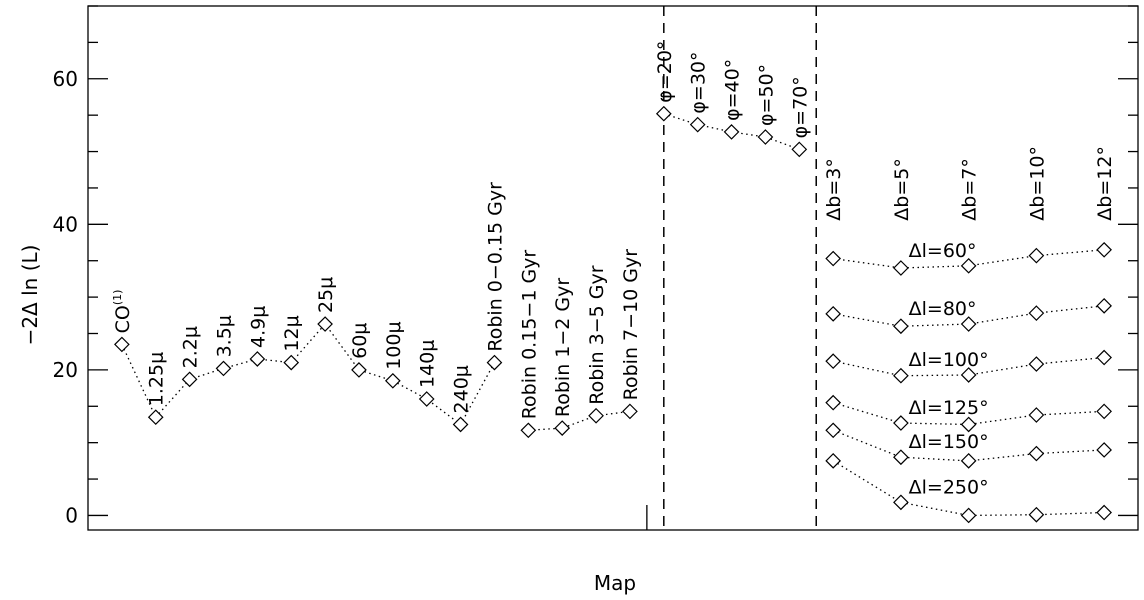 This screenshot has width=1144, height=600. I want to click on point-label: 140μ, so click(428, 364).